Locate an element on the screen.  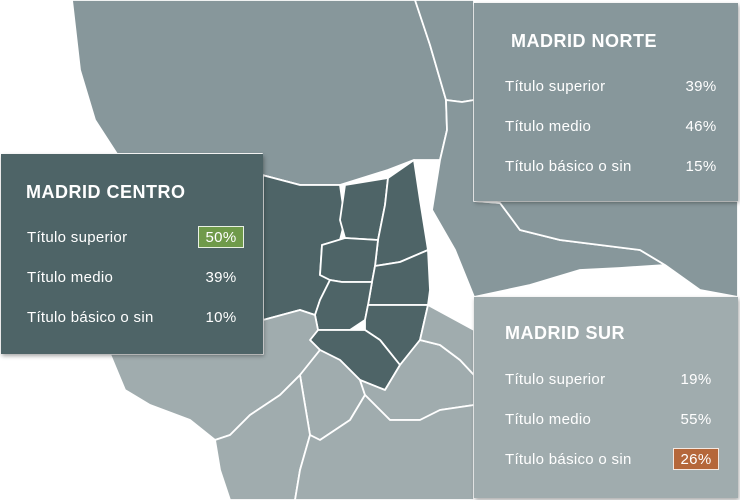
stat-value: 46% is located at coordinates (701, 126).